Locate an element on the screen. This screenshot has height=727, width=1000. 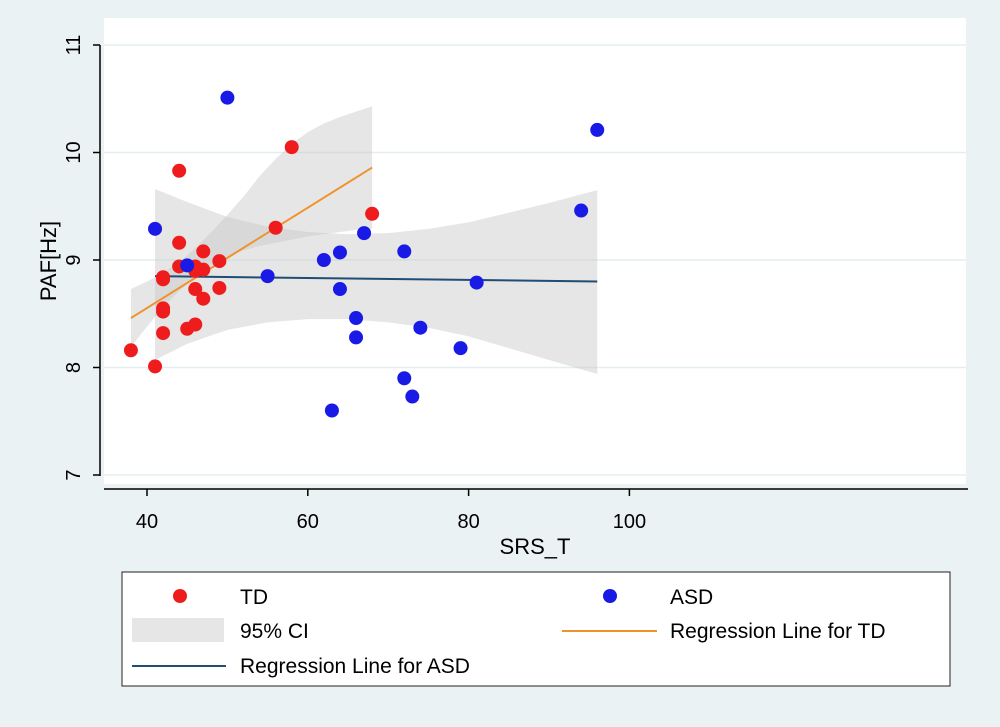
x-tick-label-100: 100 is located at coordinates (629, 522).